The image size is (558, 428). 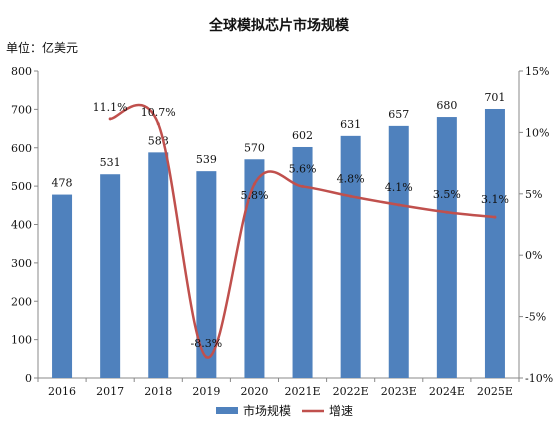 I want to click on y-left-tick-label: 500, so click(x=21, y=186).